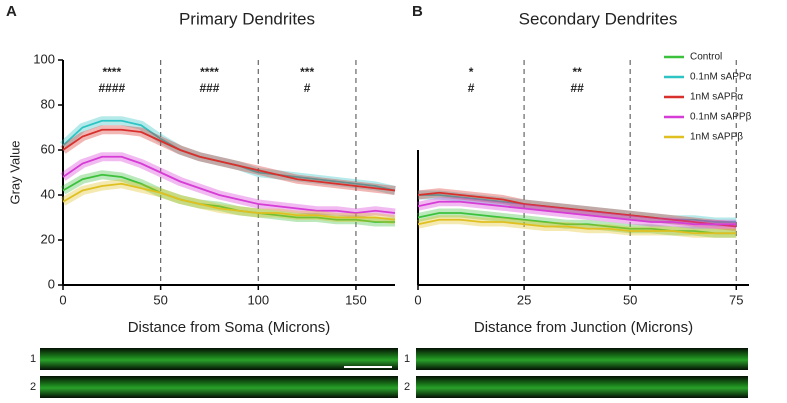 Image resolution: width=787 pixels, height=403 pixels. I want to click on significance: **, so click(577, 72).